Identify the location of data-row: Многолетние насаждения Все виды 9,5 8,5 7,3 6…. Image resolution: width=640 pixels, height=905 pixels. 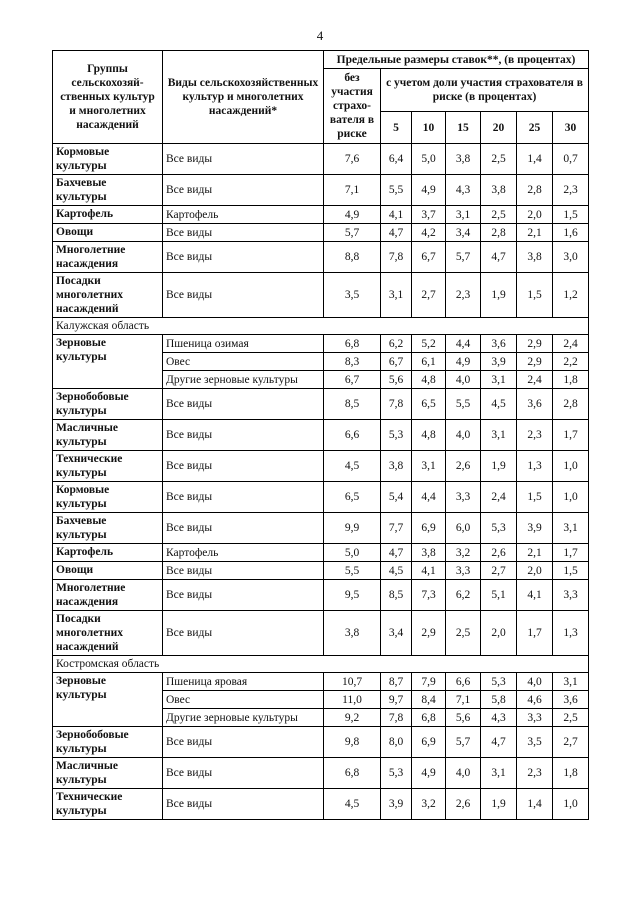
(321, 595).